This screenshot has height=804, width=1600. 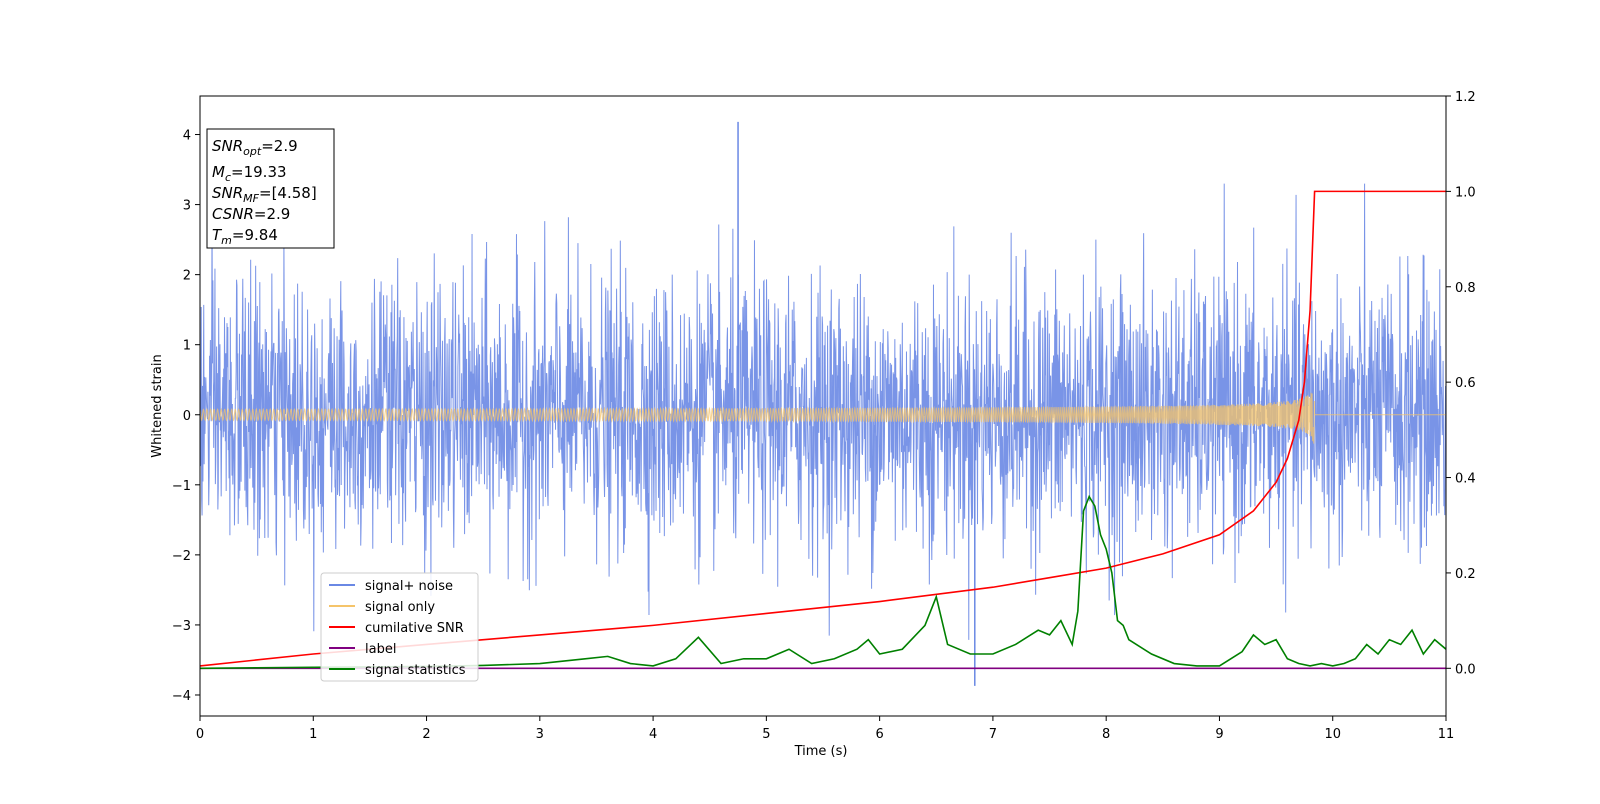 I want to click on legend-label: cumilative SNR, so click(x=414, y=628).